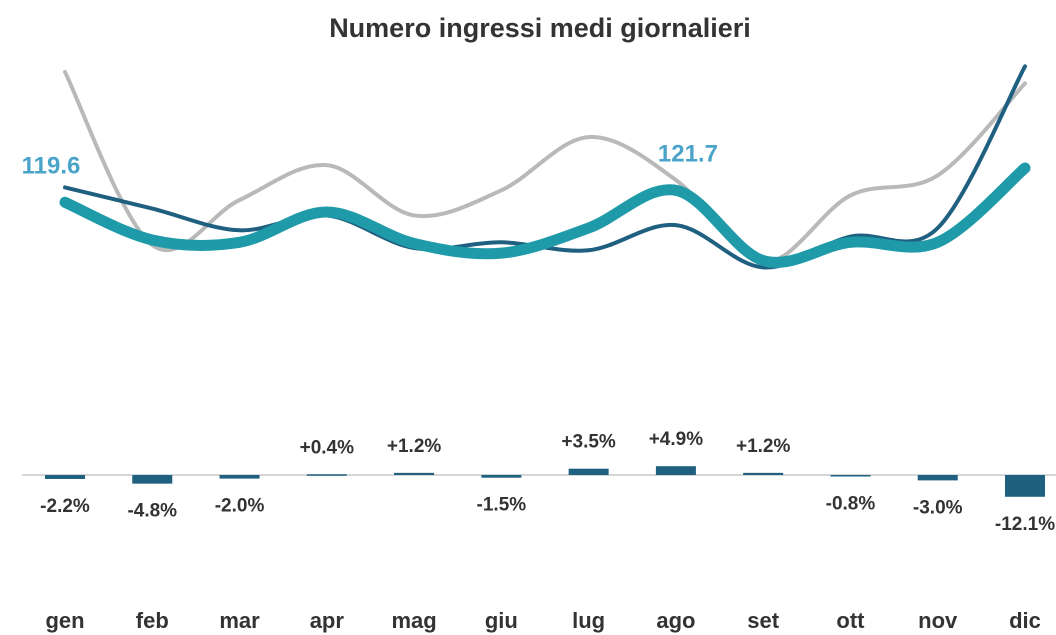  Describe the element at coordinates (850, 620) in the screenshot. I see `x-tick-label: ott` at that location.